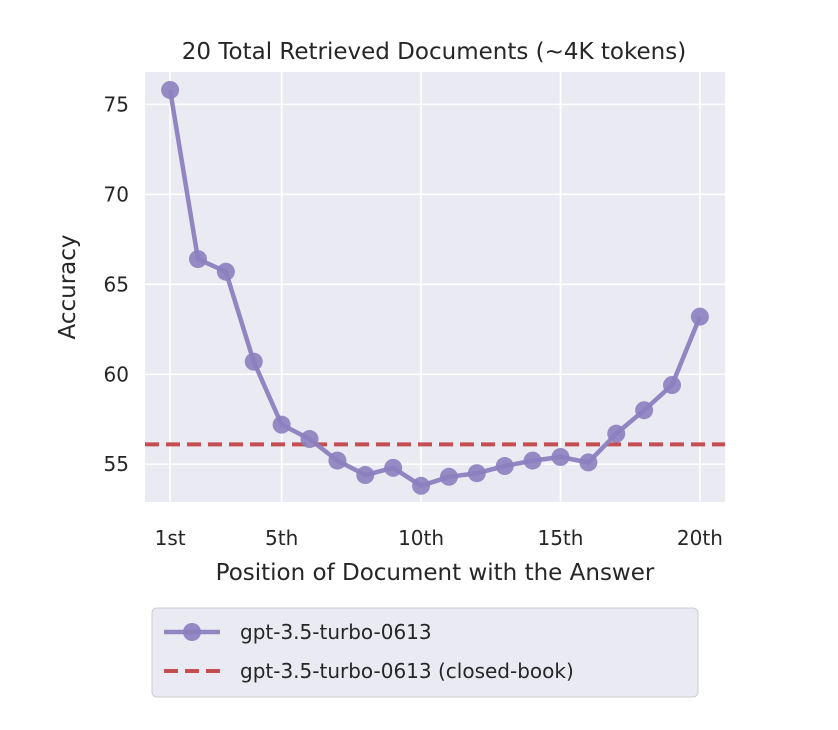 This screenshot has width=838, height=730. I want to click on x-axis-label: Position of Document with the Answer, so click(435, 573).